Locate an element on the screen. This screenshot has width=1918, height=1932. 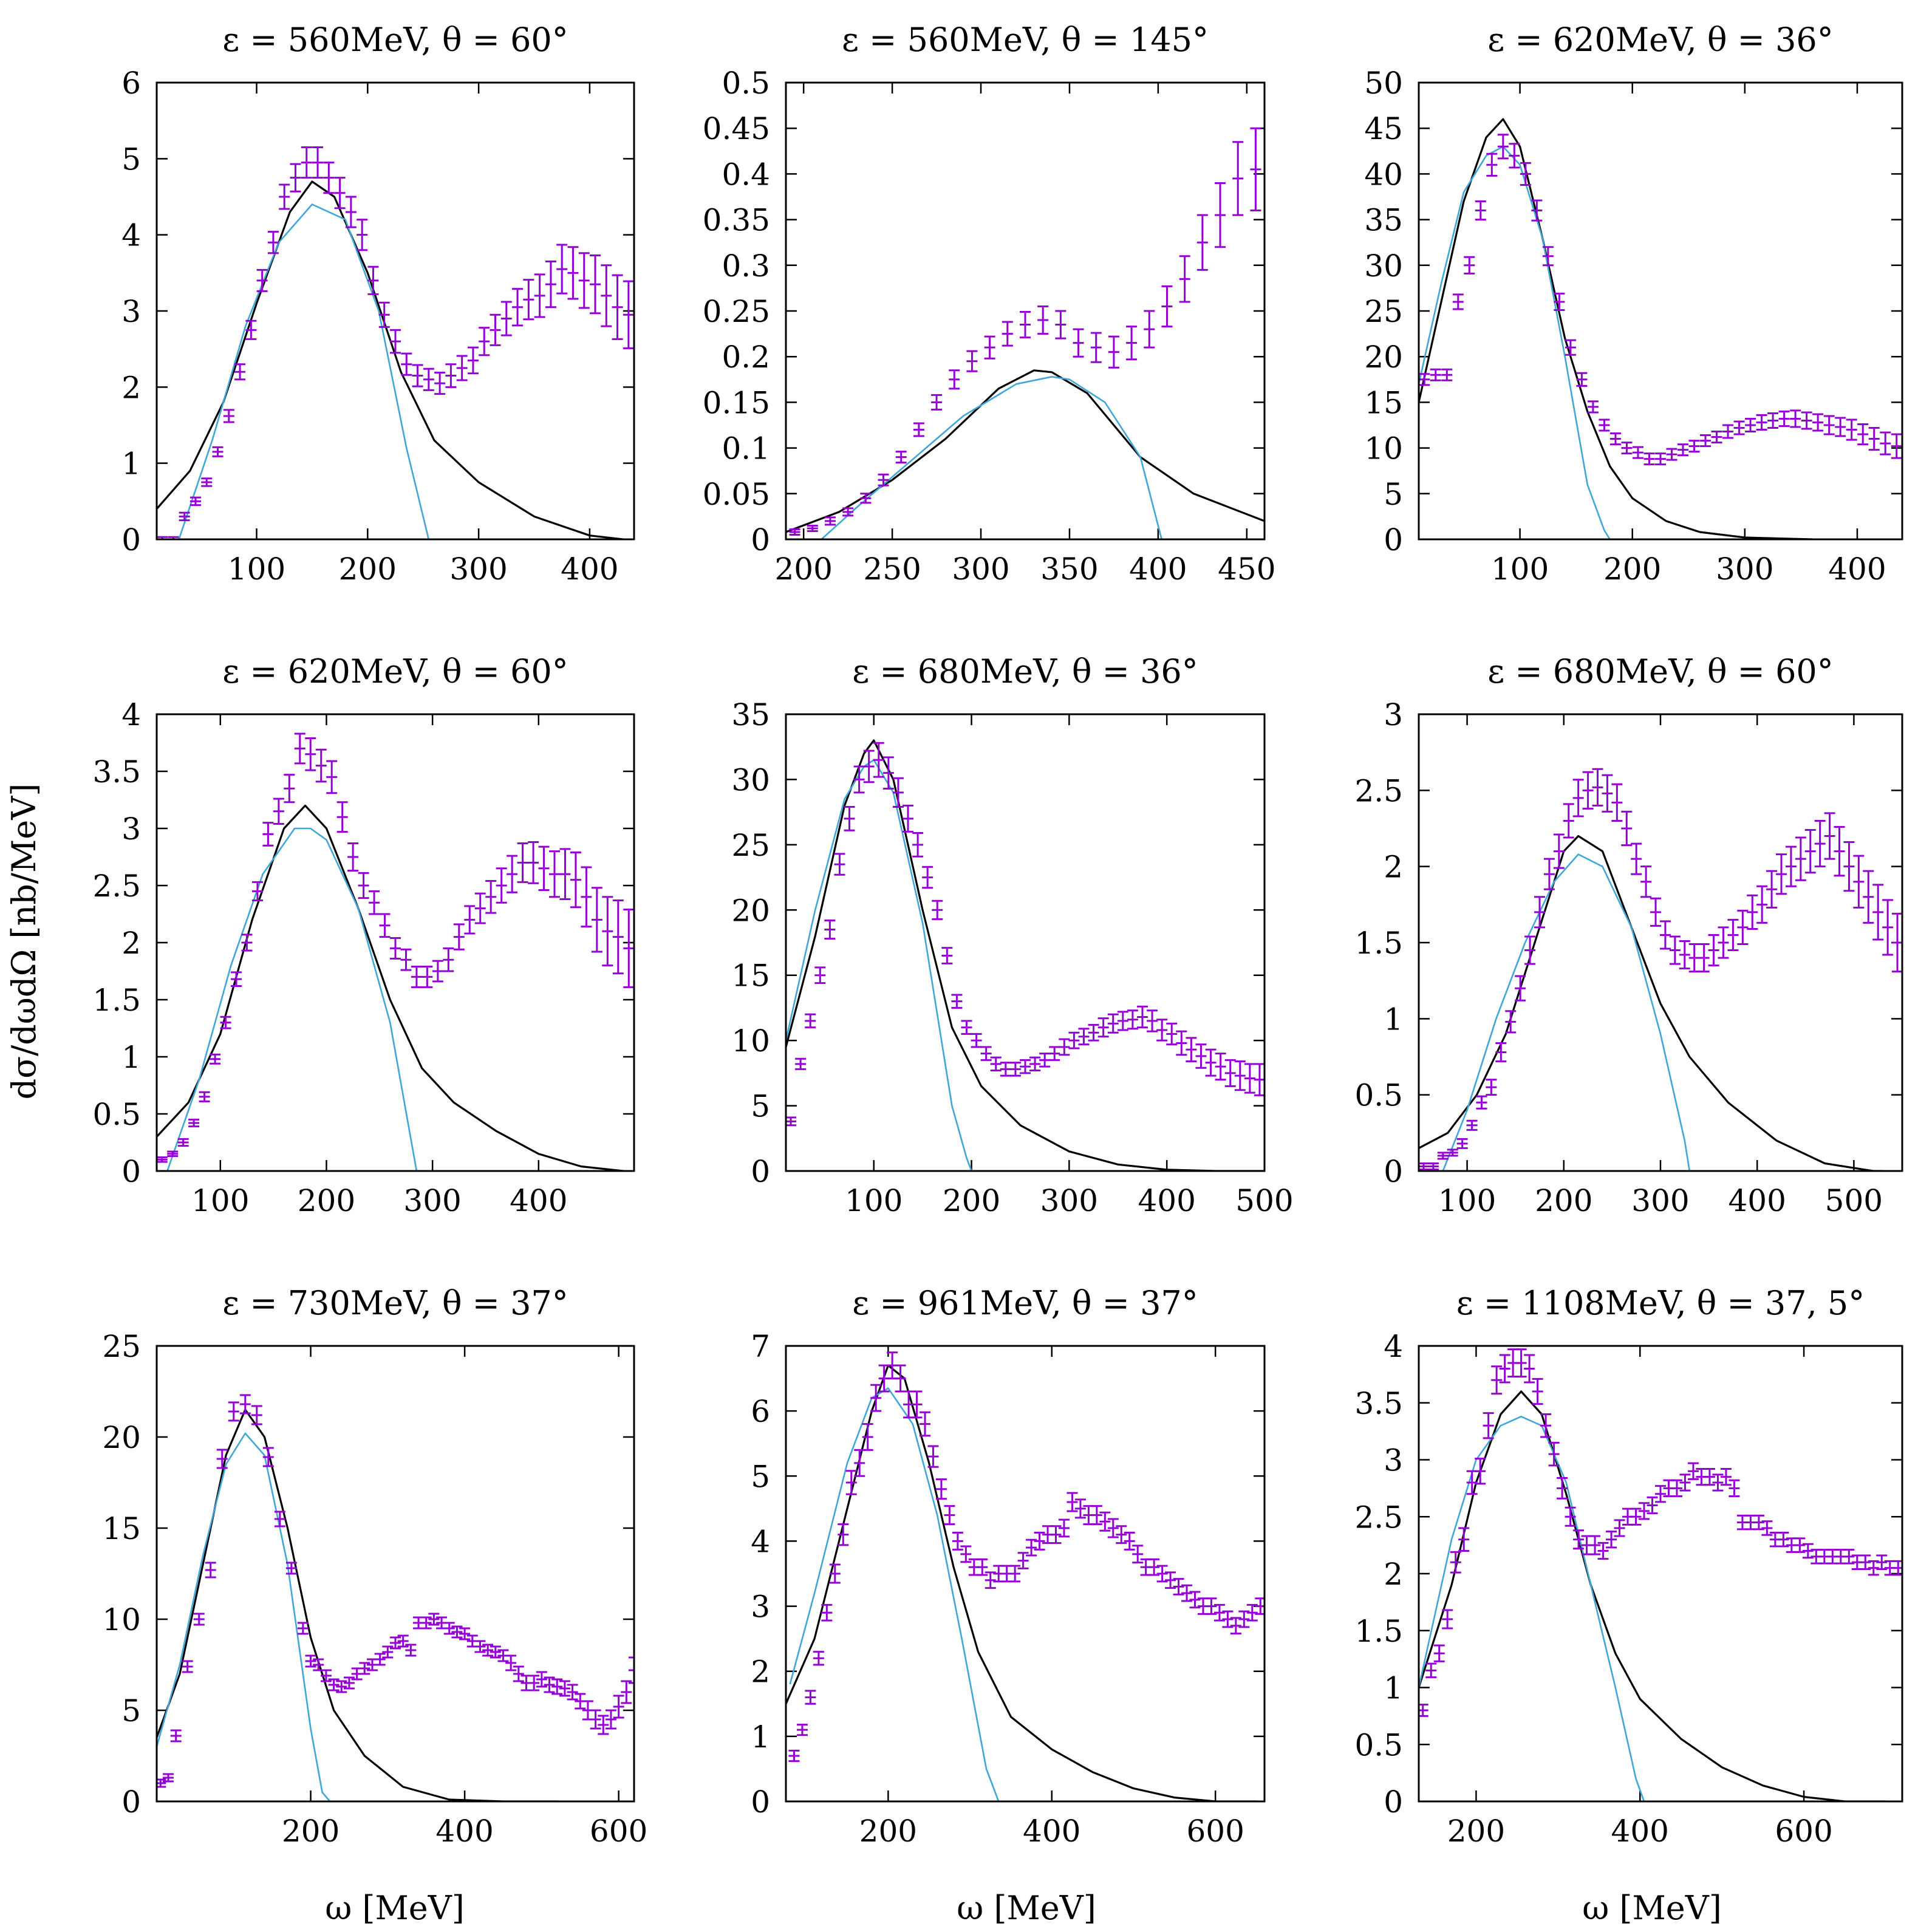
black-curve is located at coordinates (1651, 1003).